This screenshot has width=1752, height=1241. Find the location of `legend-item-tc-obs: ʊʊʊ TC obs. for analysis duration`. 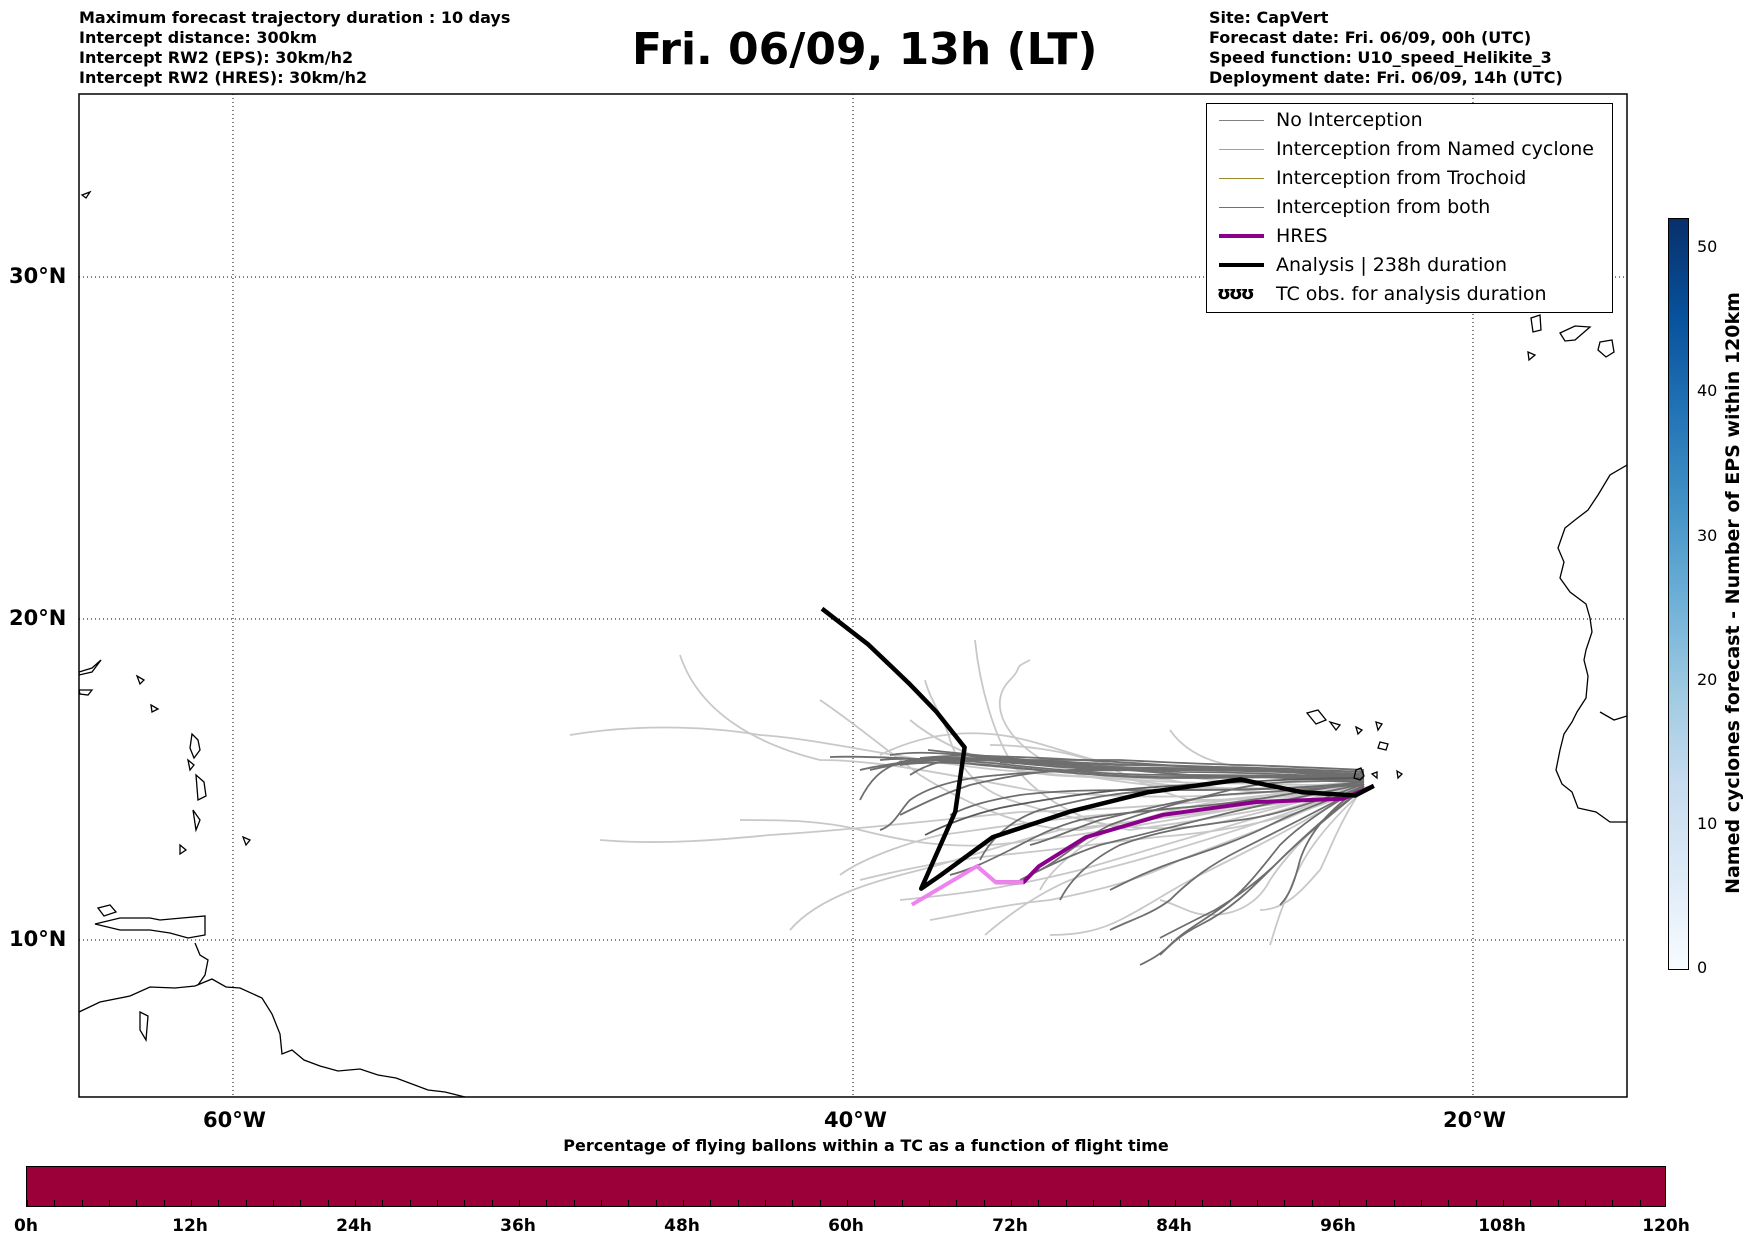

legend-item-tc-obs: ʊʊʊ TC obs. for analysis duration is located at coordinates (1410, 295).